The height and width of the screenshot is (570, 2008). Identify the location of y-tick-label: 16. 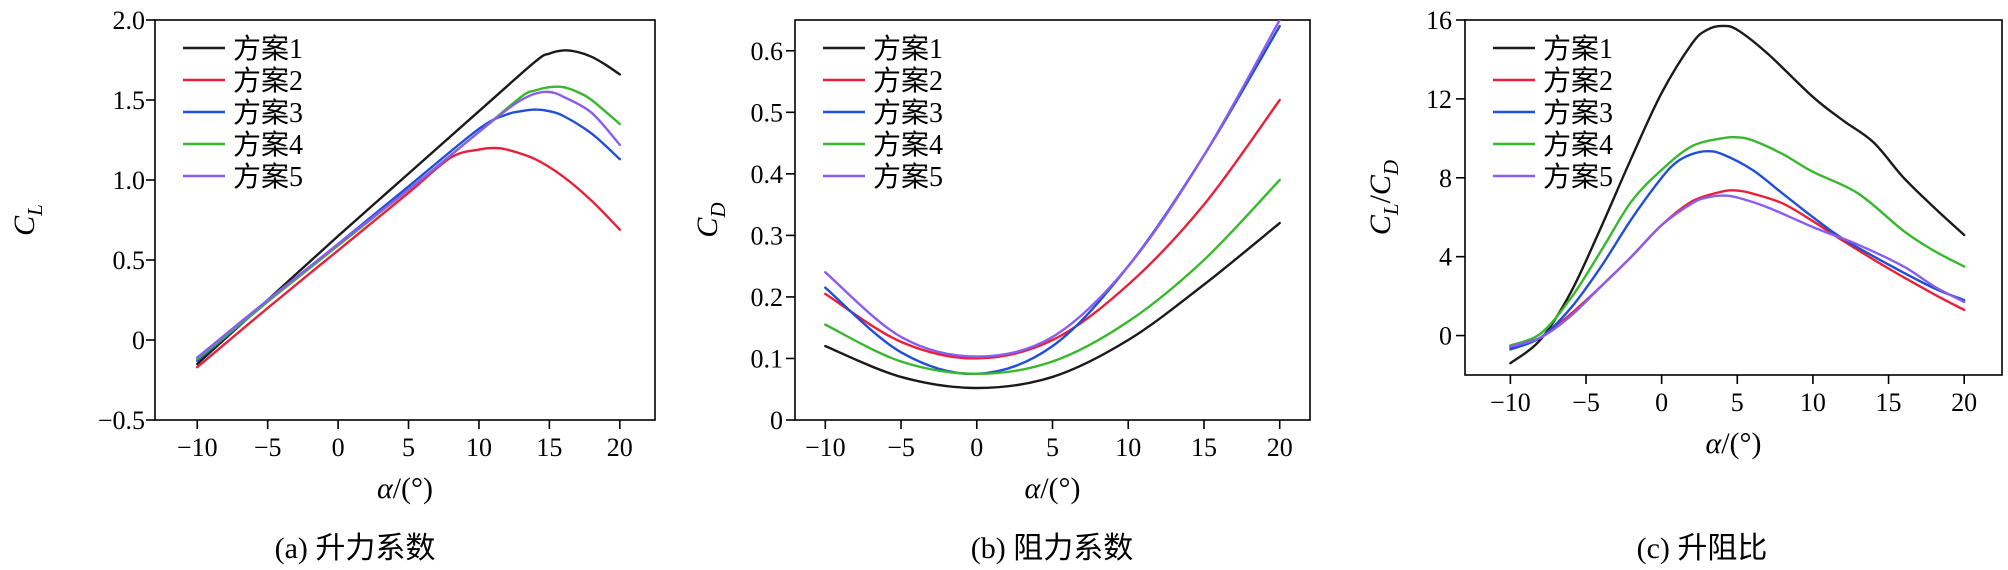
(1439, 20).